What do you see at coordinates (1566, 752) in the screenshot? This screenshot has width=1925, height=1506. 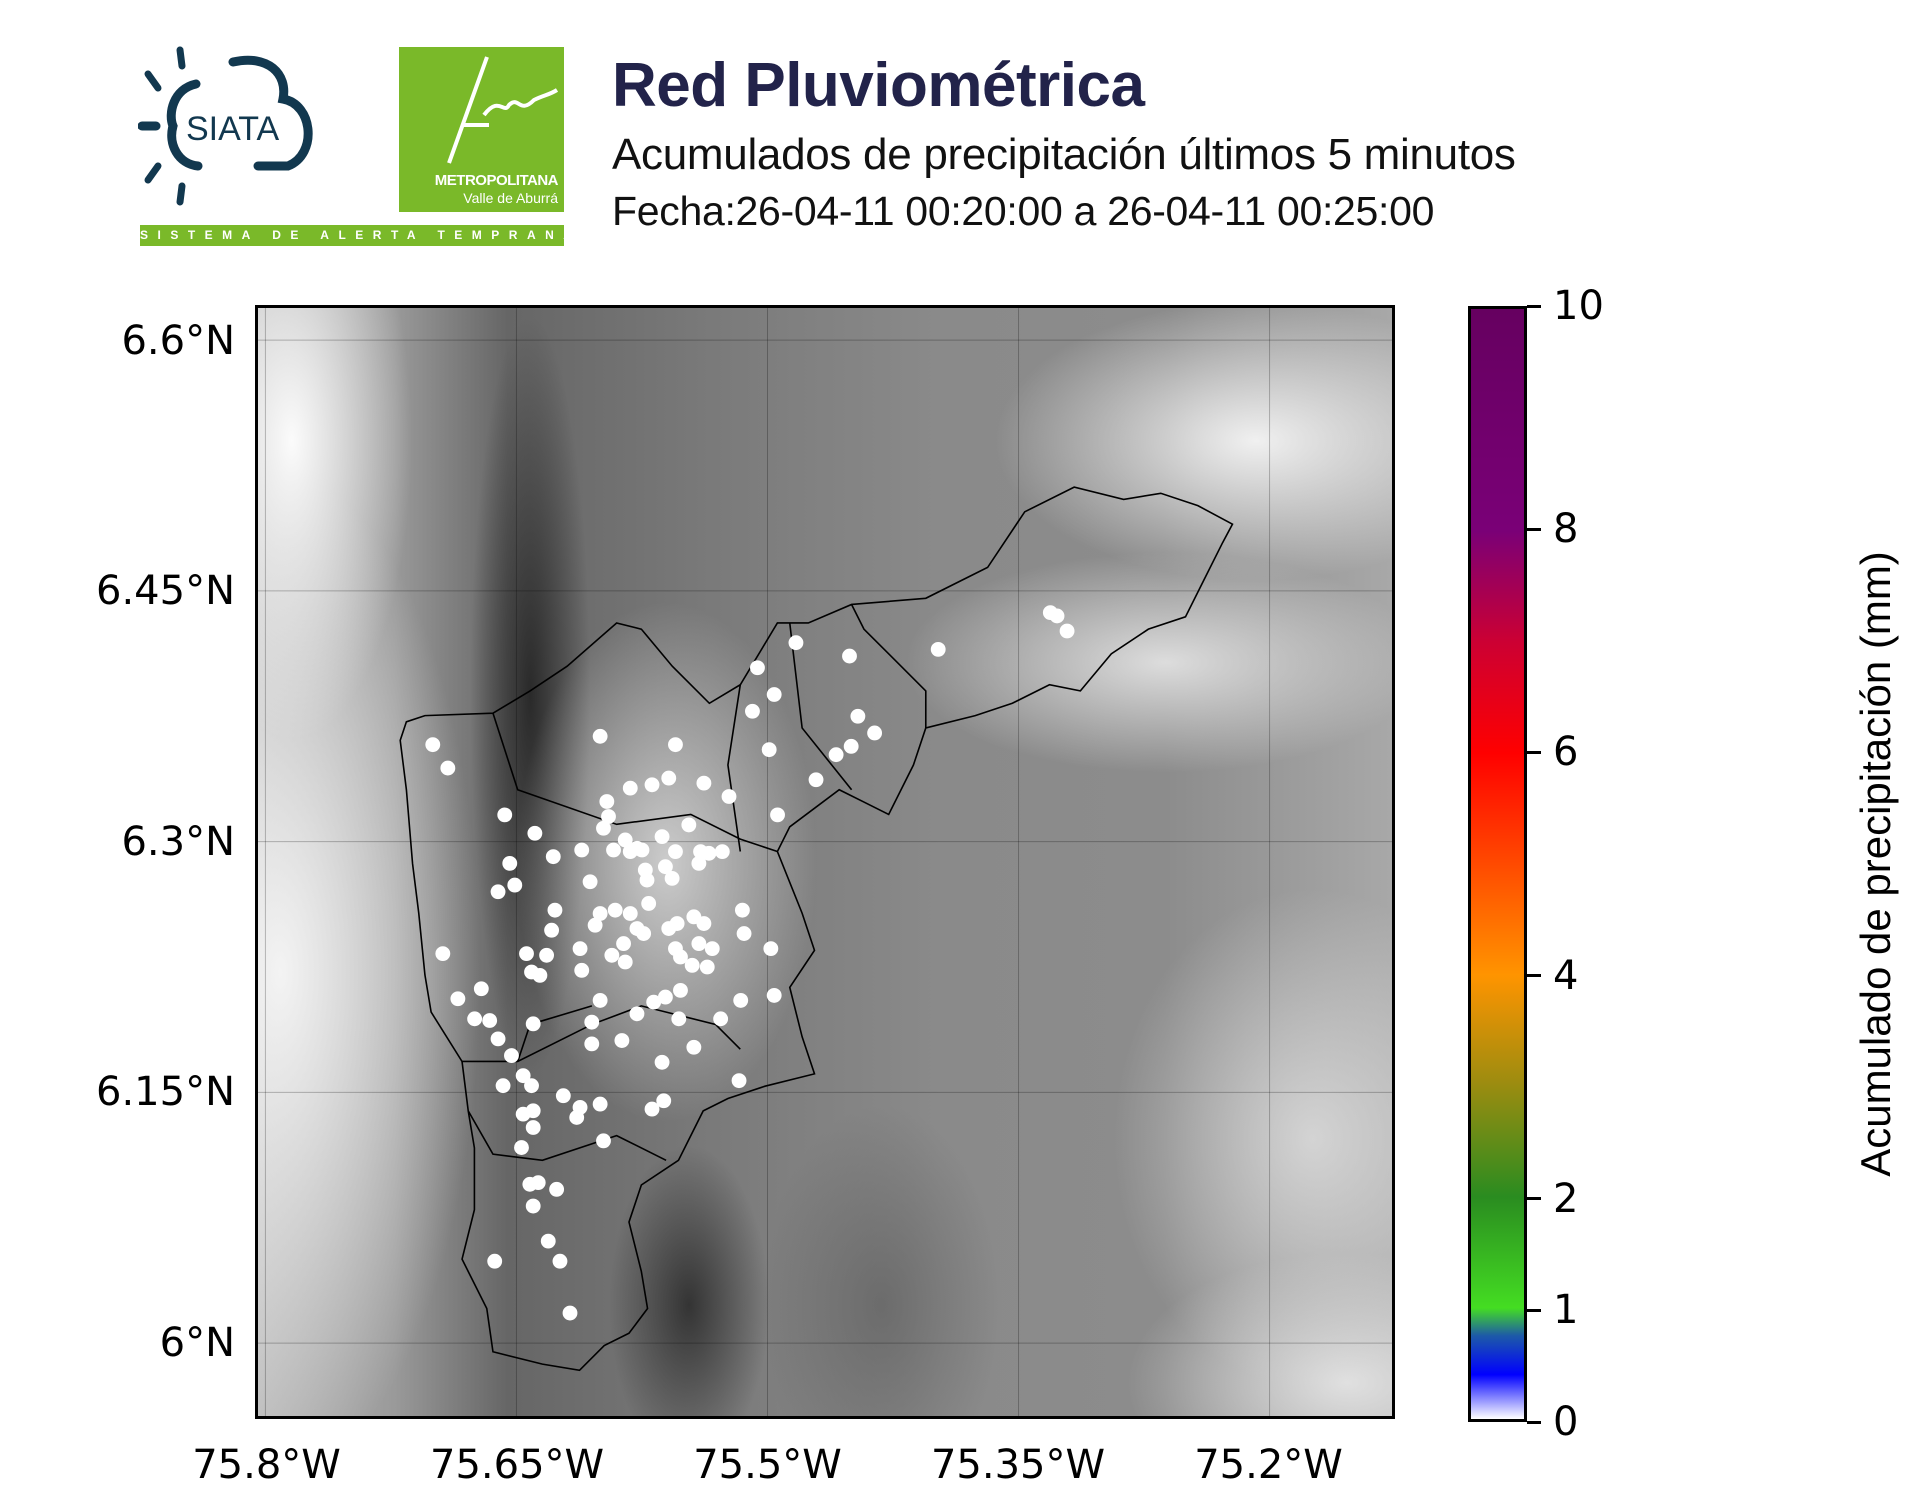 I see `colorbar-tick-label: 6` at bounding box center [1566, 752].